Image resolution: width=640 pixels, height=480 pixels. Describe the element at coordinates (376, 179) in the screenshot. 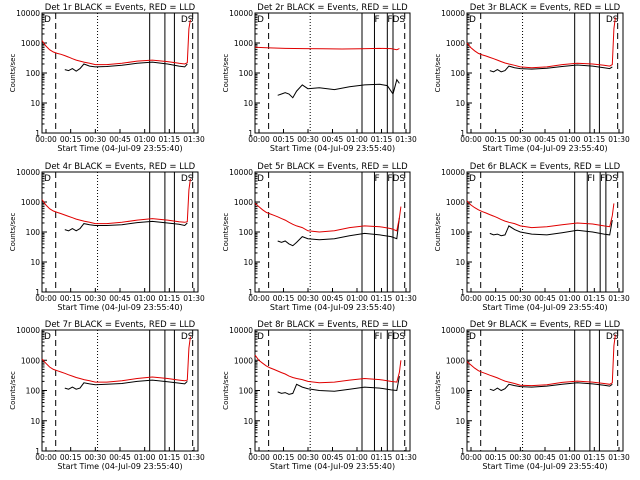

I see `marker-label: F` at that location.